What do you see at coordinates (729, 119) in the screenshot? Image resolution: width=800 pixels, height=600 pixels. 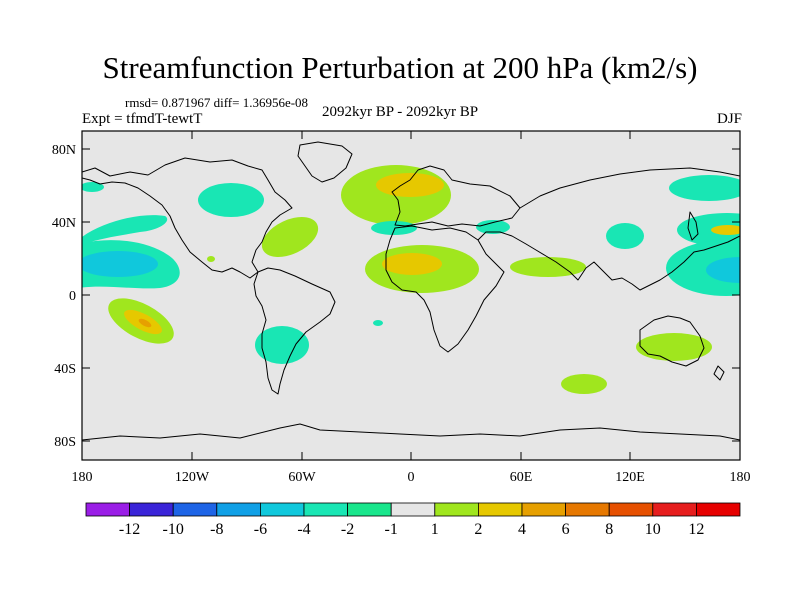 I see `season-label: DJF` at bounding box center [729, 119].